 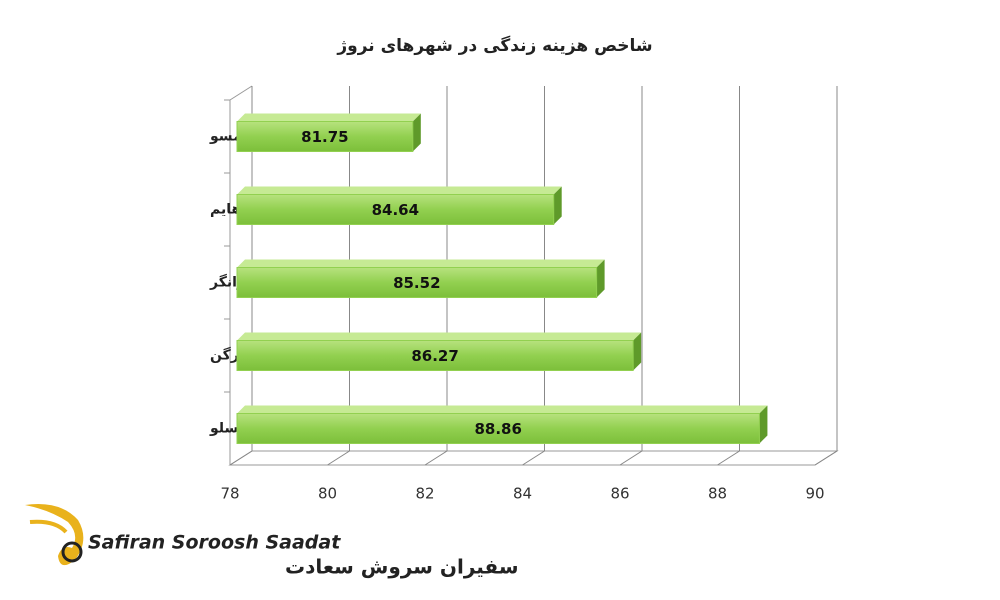 I want to click on x-tick-label: 84, so click(x=522, y=494).